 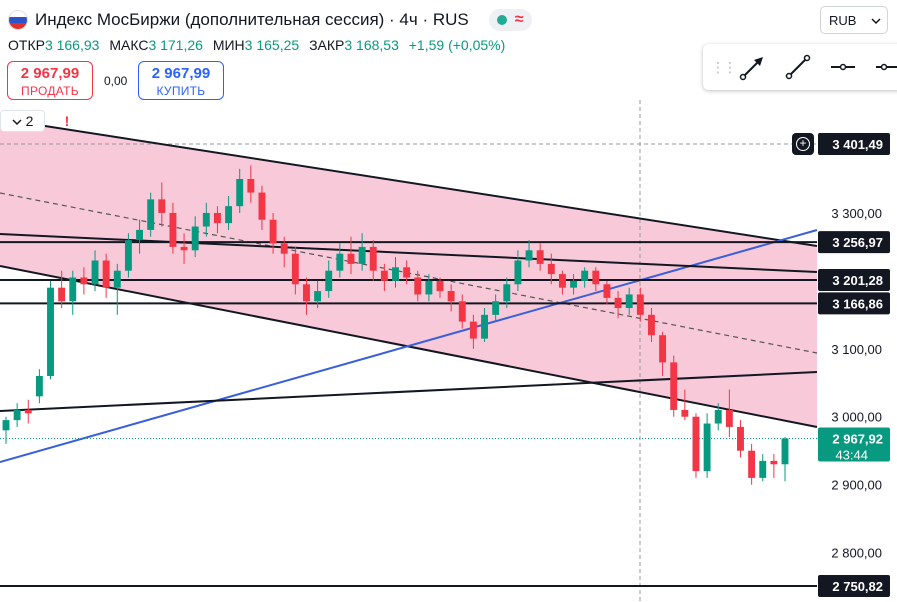 I want to click on horizontal-line-tool-icon, so click(x=884, y=67).